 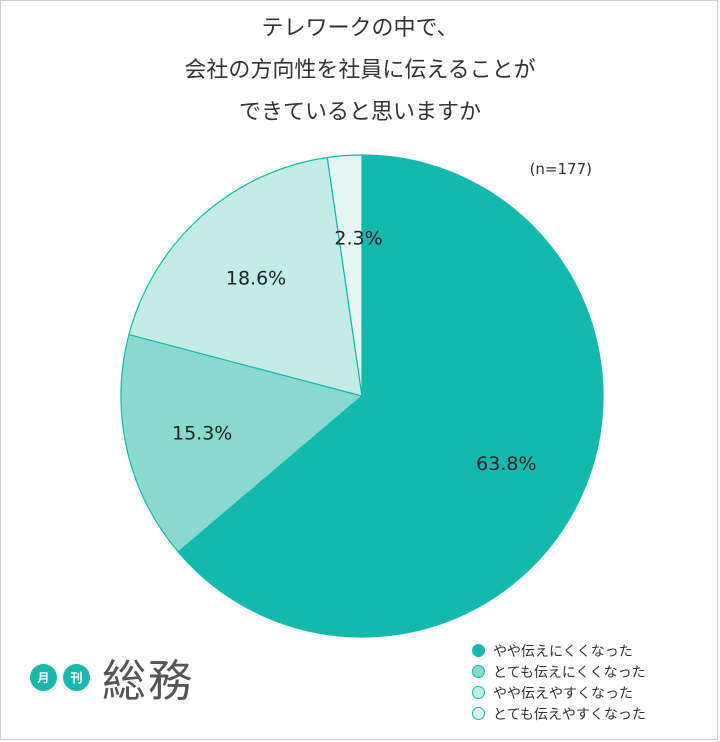 I want to click on legend-item-2: とても伝えにくくなった, so click(x=559, y=671).